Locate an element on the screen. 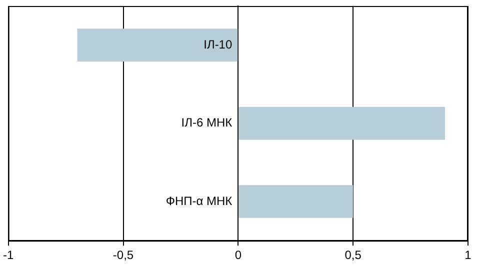 The image size is (478, 266). y-tick-label: ІЛ-10 is located at coordinates (218, 44).